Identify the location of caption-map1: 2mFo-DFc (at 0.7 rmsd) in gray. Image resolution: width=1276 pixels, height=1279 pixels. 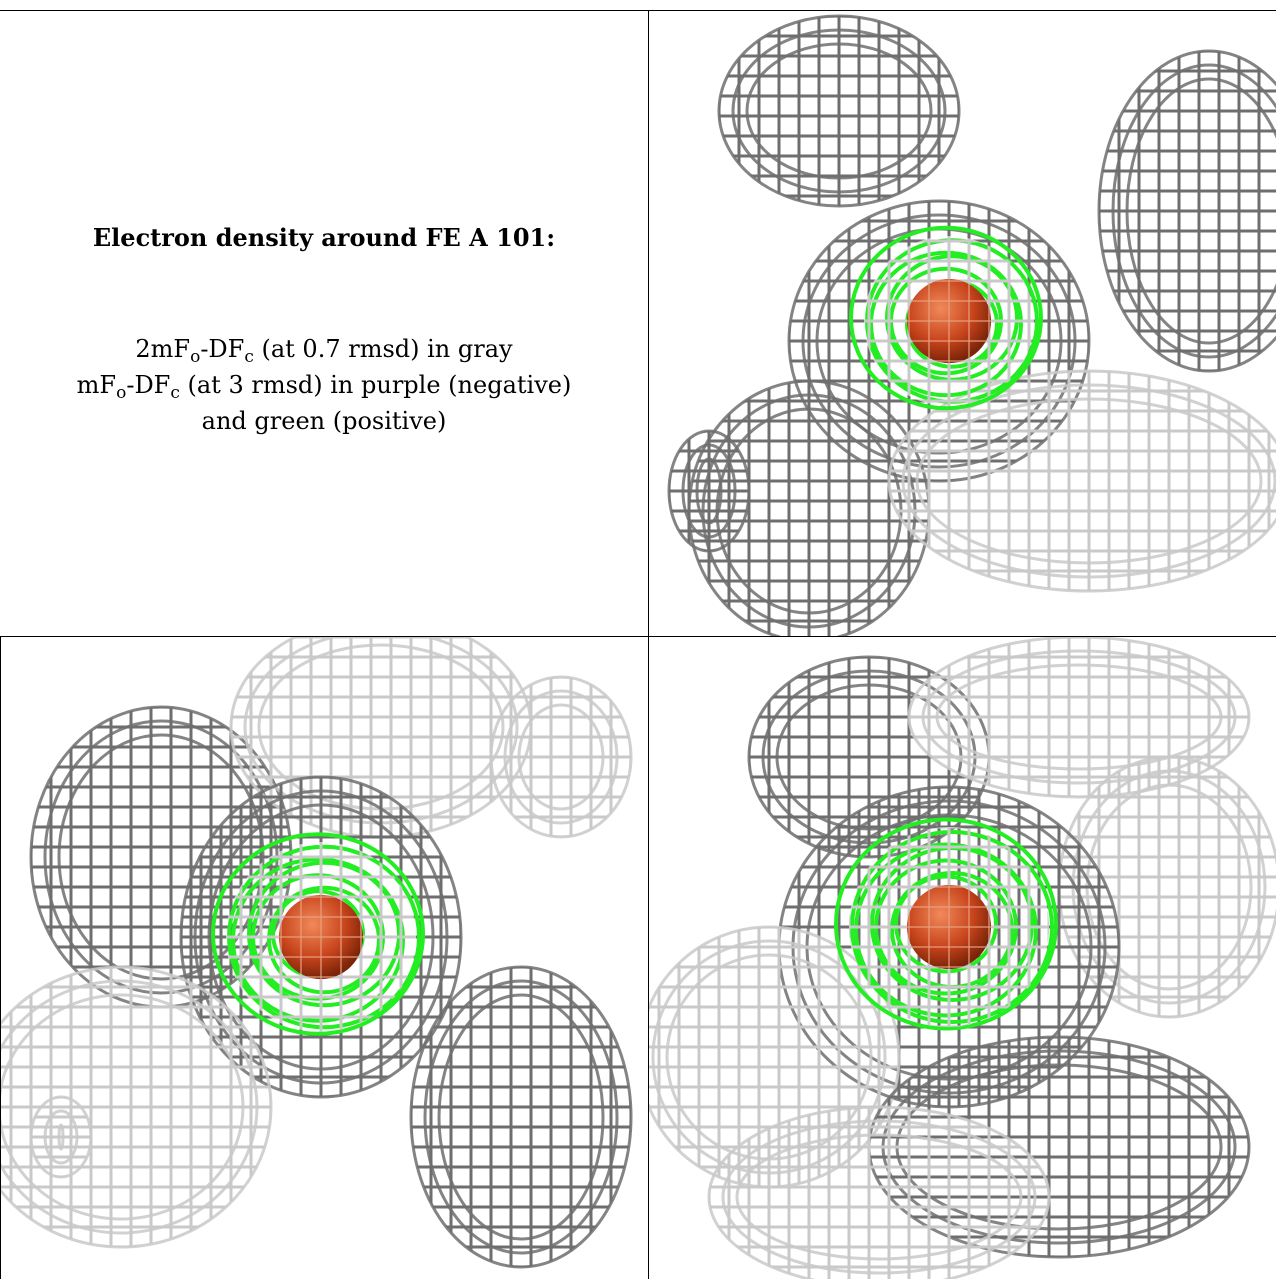
(324, 351).